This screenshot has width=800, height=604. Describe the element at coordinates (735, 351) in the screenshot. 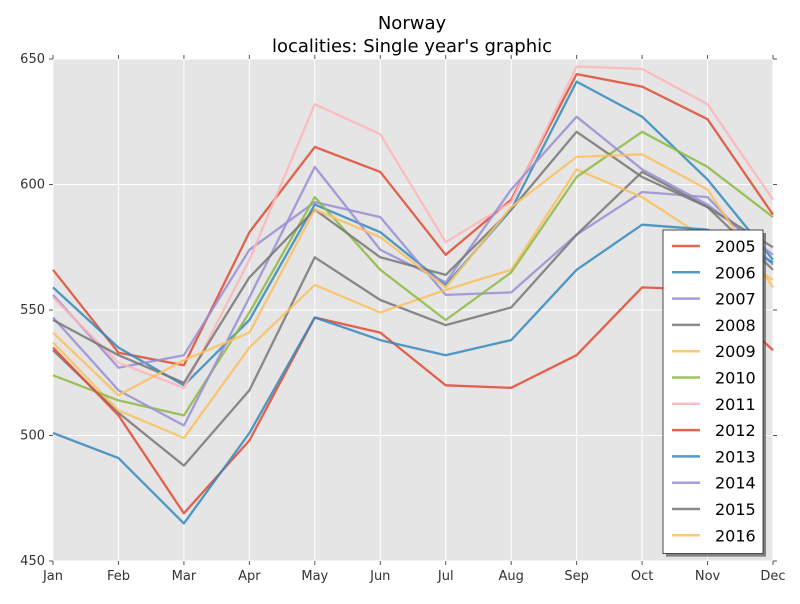

I see `legend-label-2009: 2009` at that location.